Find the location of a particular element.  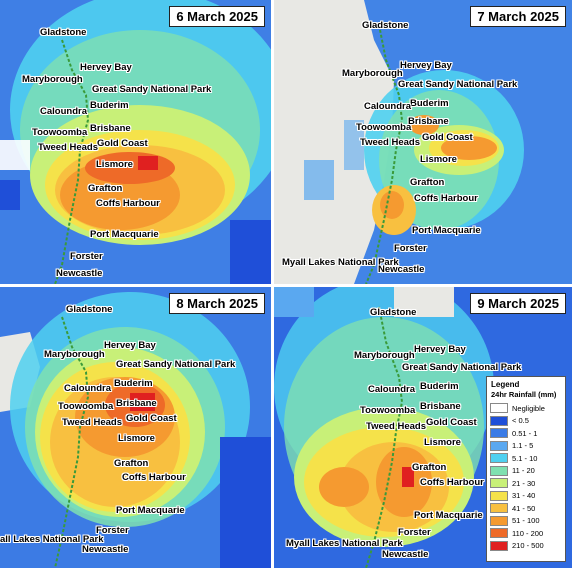

panel-date: 9 March 2025 is located at coordinates (518, 303).